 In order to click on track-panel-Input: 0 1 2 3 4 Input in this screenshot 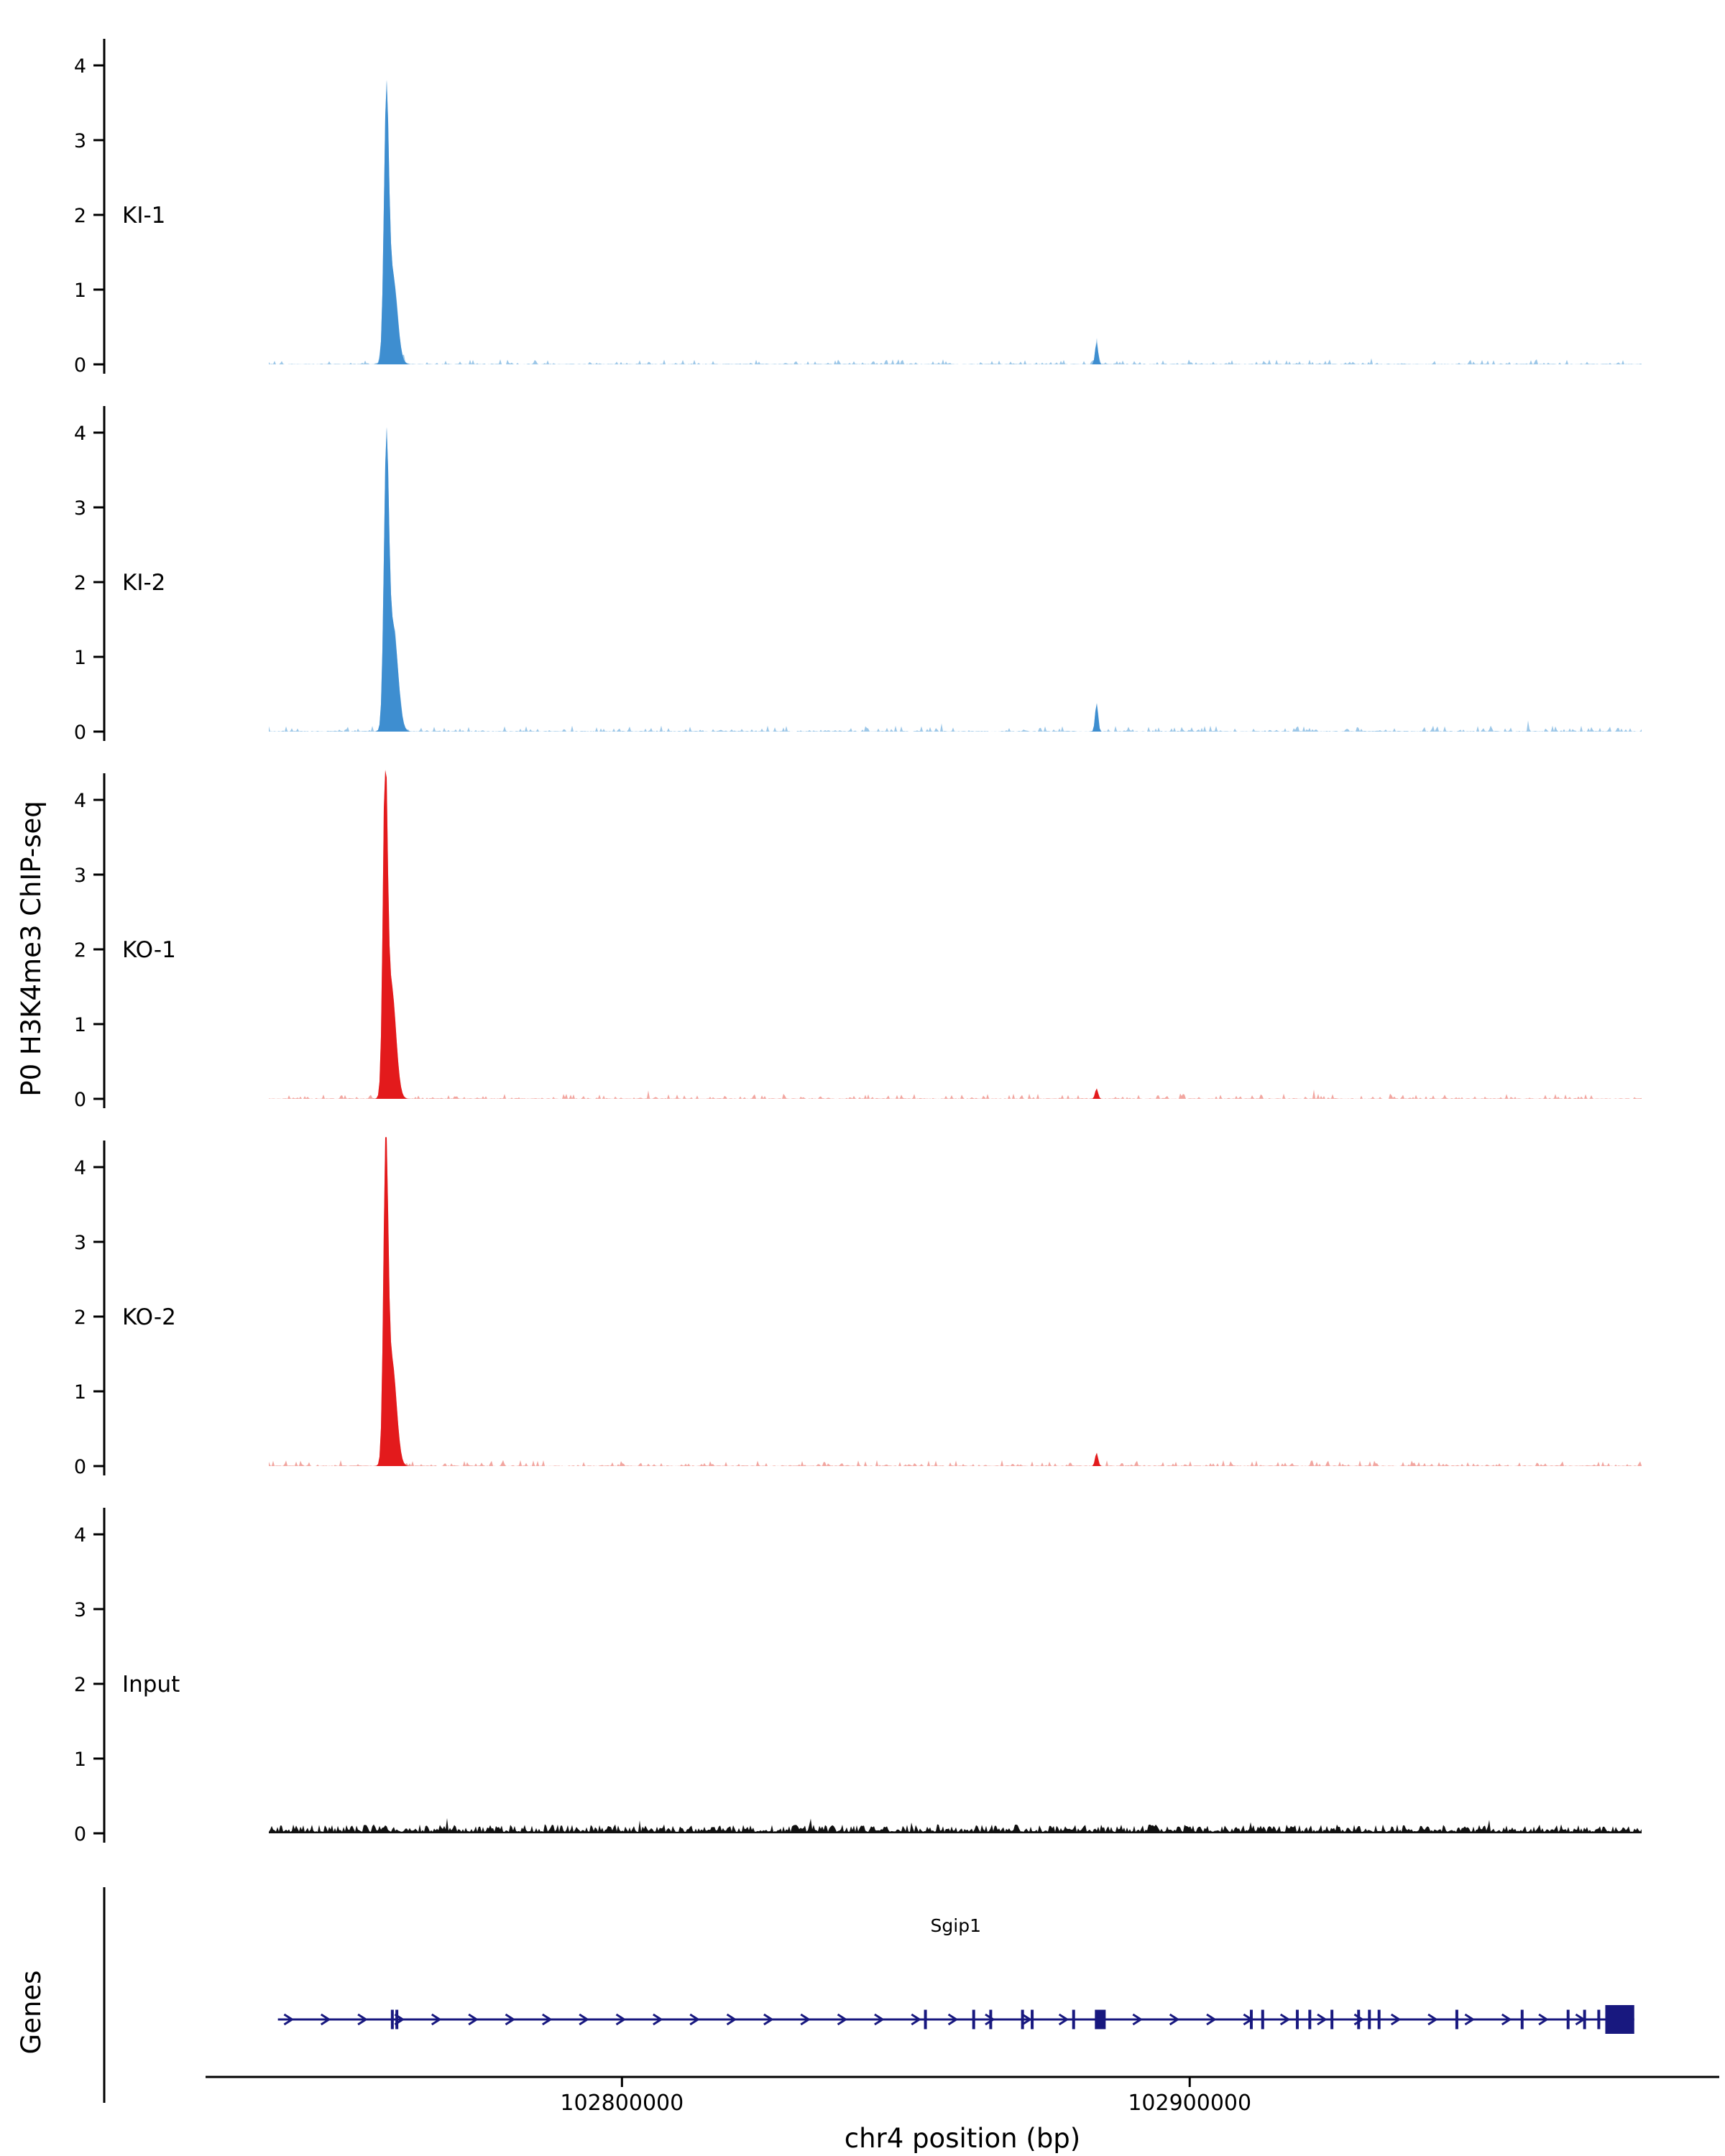, I will do `click(858, 1677)`.